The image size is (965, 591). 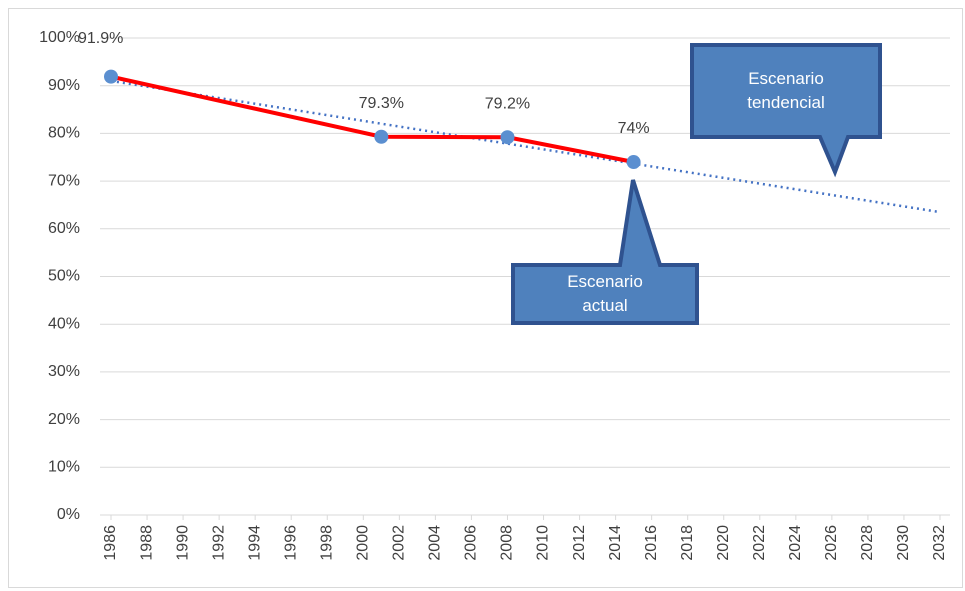 What do you see at coordinates (290, 543) in the screenshot?
I see `x-tick-label: 1996` at bounding box center [290, 543].